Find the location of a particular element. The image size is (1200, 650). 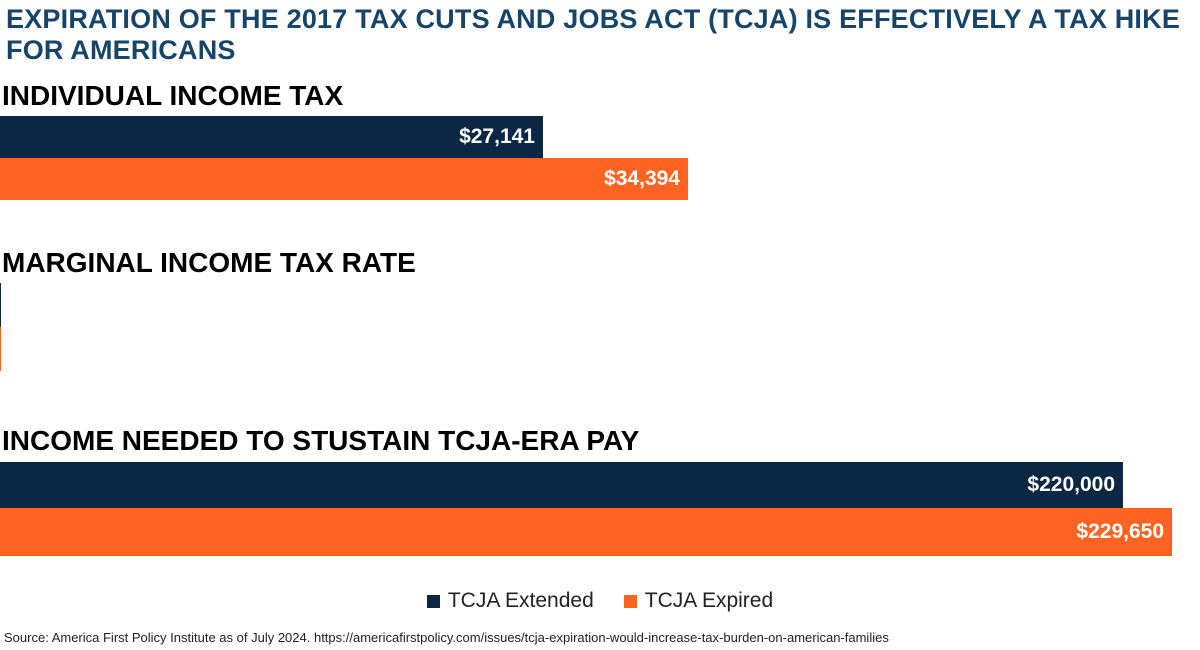

bar-tcja-extended-panel-2: $220,000 is located at coordinates (561, 485).